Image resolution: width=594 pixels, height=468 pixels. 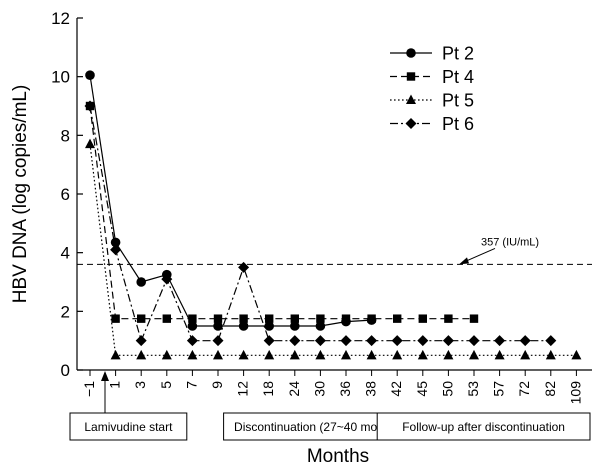 What do you see at coordinates (217, 385) in the screenshot?
I see `x-tick-label: 9` at bounding box center [217, 385].